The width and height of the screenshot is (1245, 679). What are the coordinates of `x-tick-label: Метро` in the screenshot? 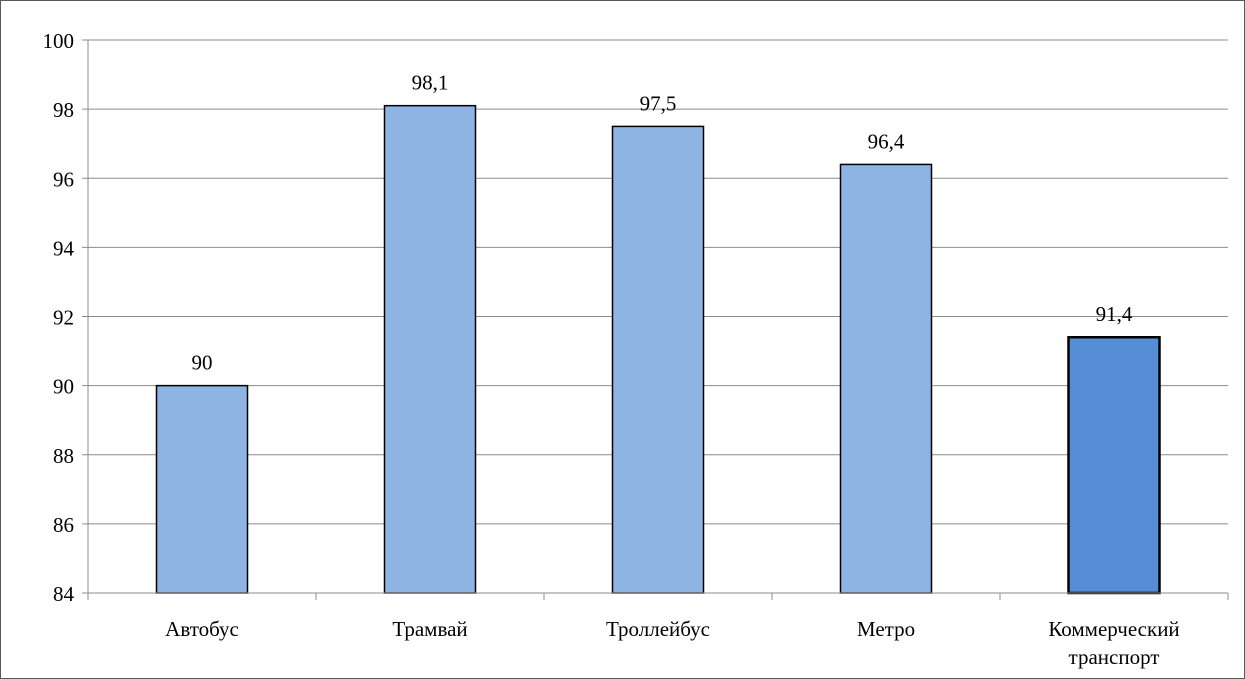 It's located at (886, 629).